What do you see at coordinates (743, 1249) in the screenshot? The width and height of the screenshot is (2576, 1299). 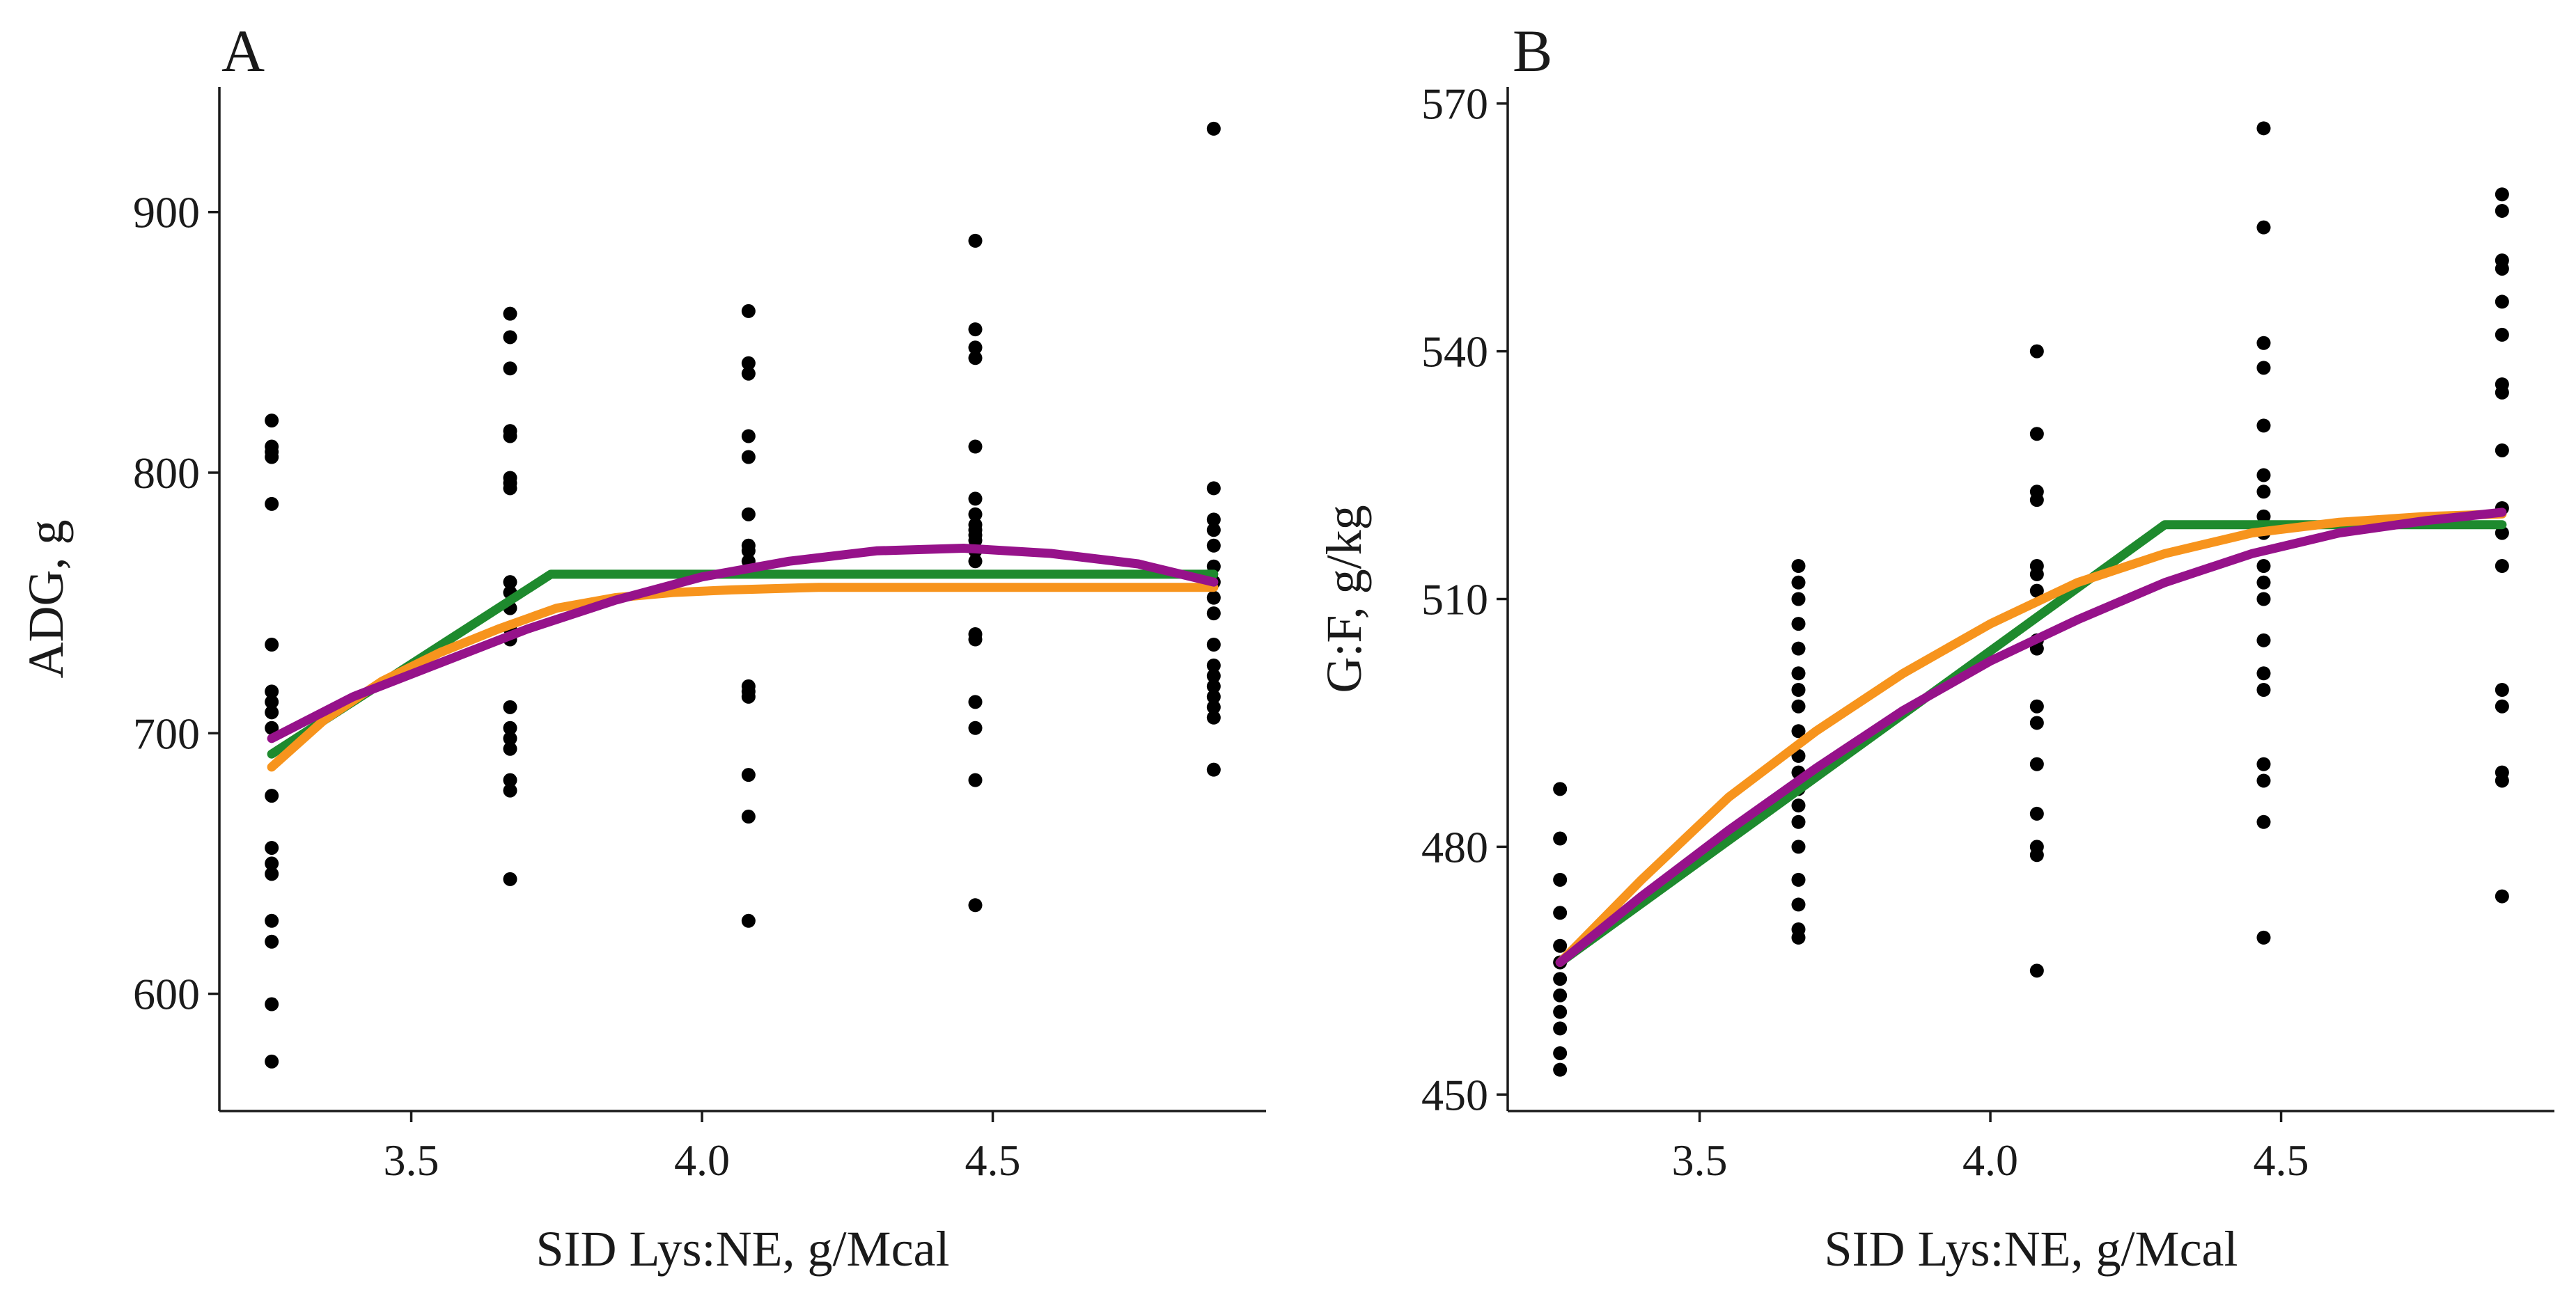 I see `x-axis-title: SID Lys:NE, g/Mcal` at bounding box center [743, 1249].